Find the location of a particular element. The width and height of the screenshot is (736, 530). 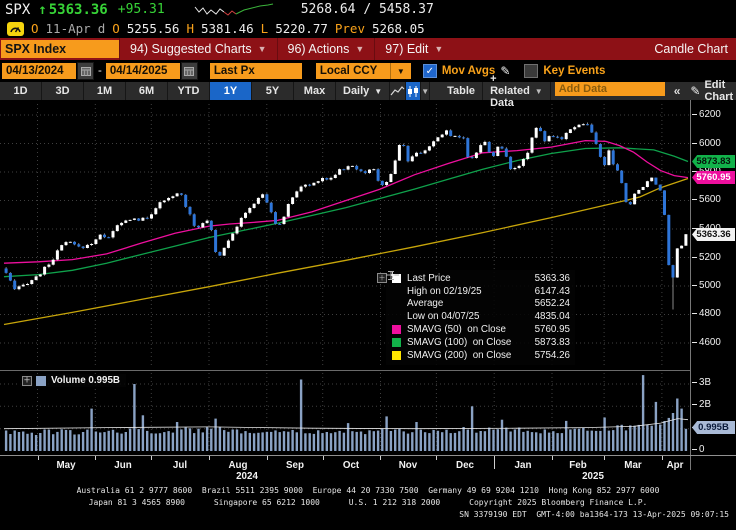

chevron-down-icon: ▼ is located at coordinates (439, 49).